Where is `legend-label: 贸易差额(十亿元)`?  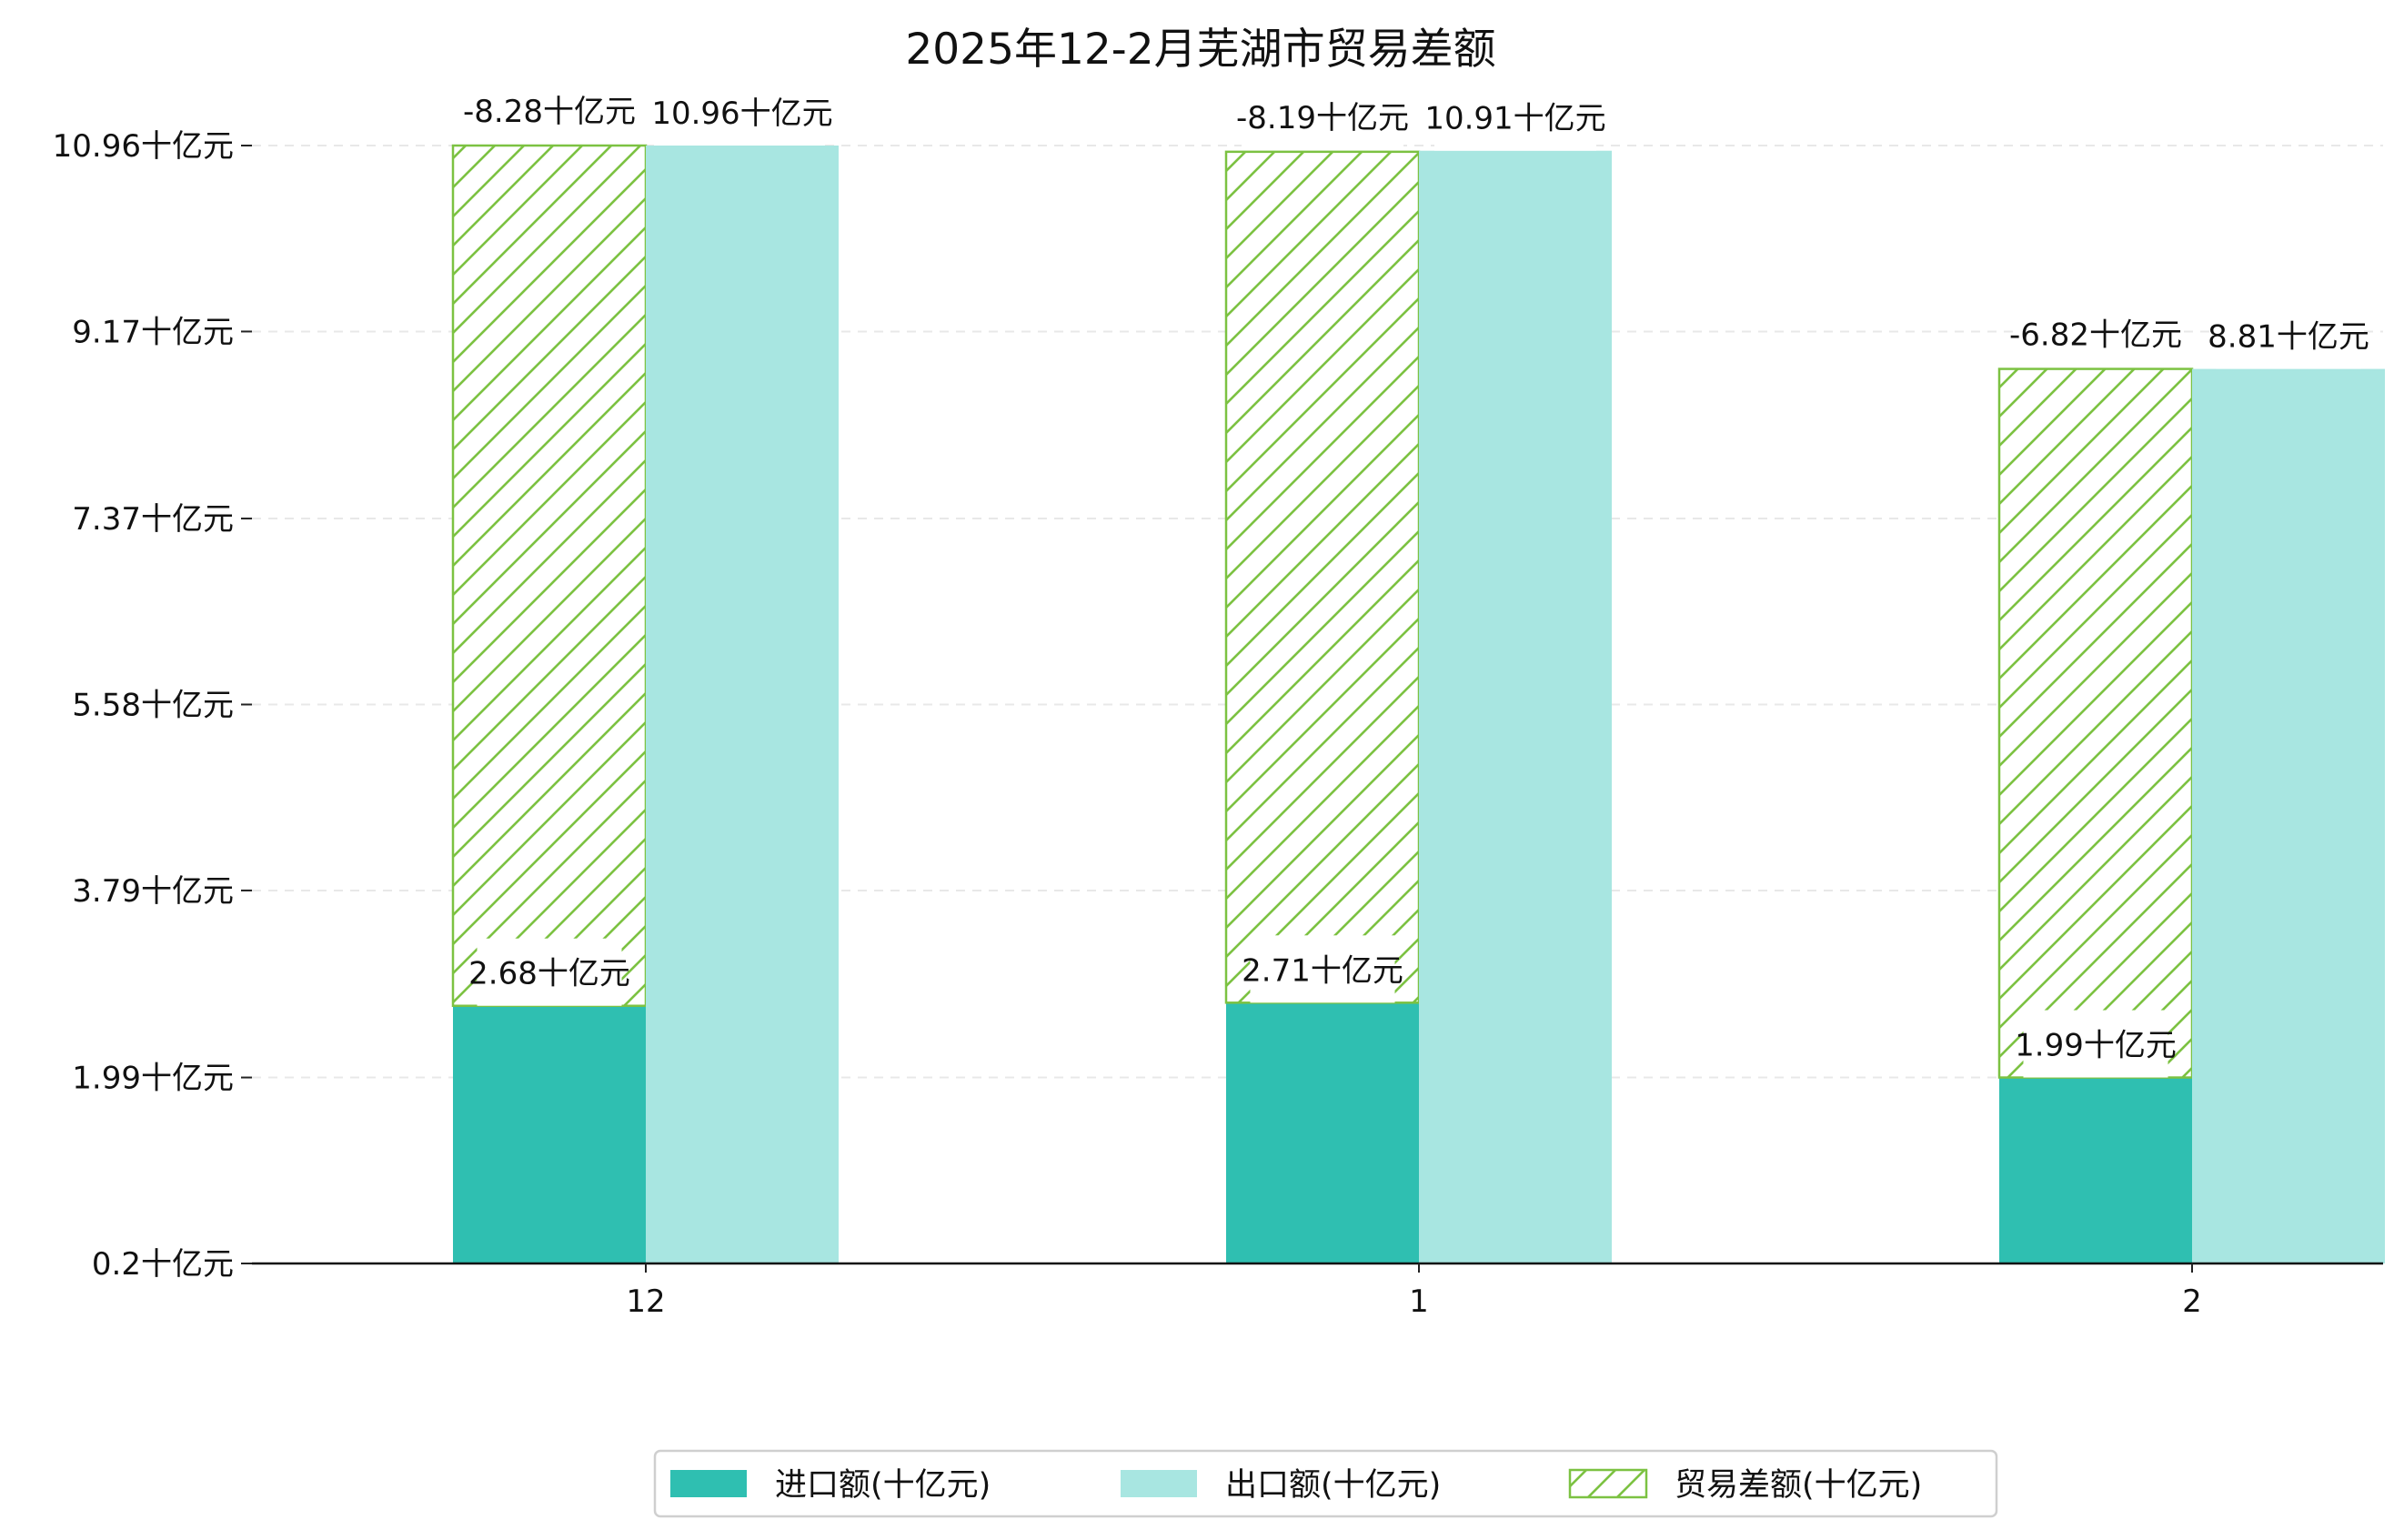
legend-label: 贸易差额(十亿元) is located at coordinates (1798, 1485).